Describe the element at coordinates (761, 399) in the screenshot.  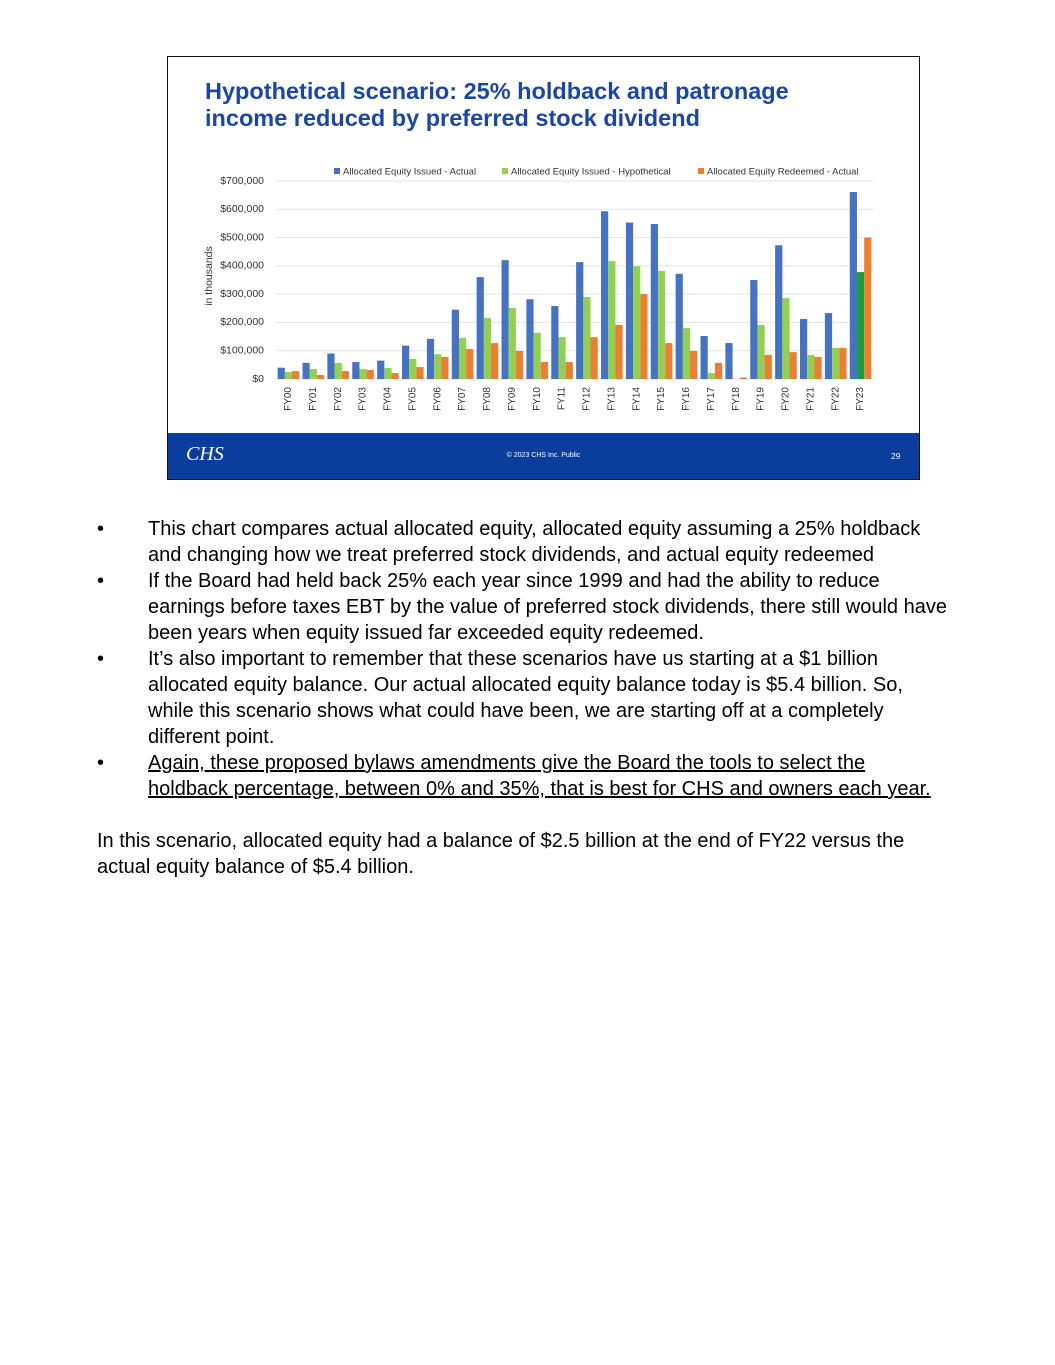
I see `x-tick-label: FY19` at that location.